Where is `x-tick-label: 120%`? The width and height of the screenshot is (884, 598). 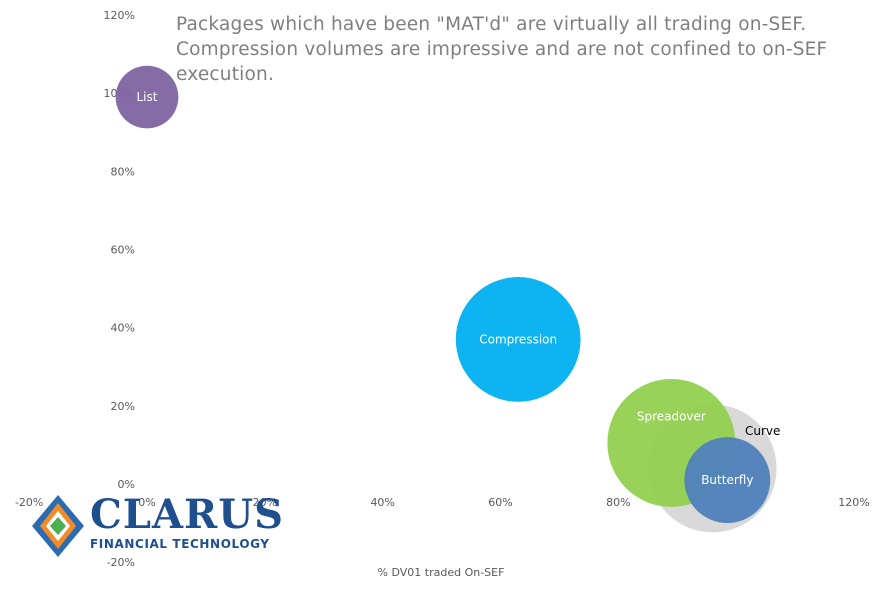 x-tick-label: 120% is located at coordinates (853, 502).